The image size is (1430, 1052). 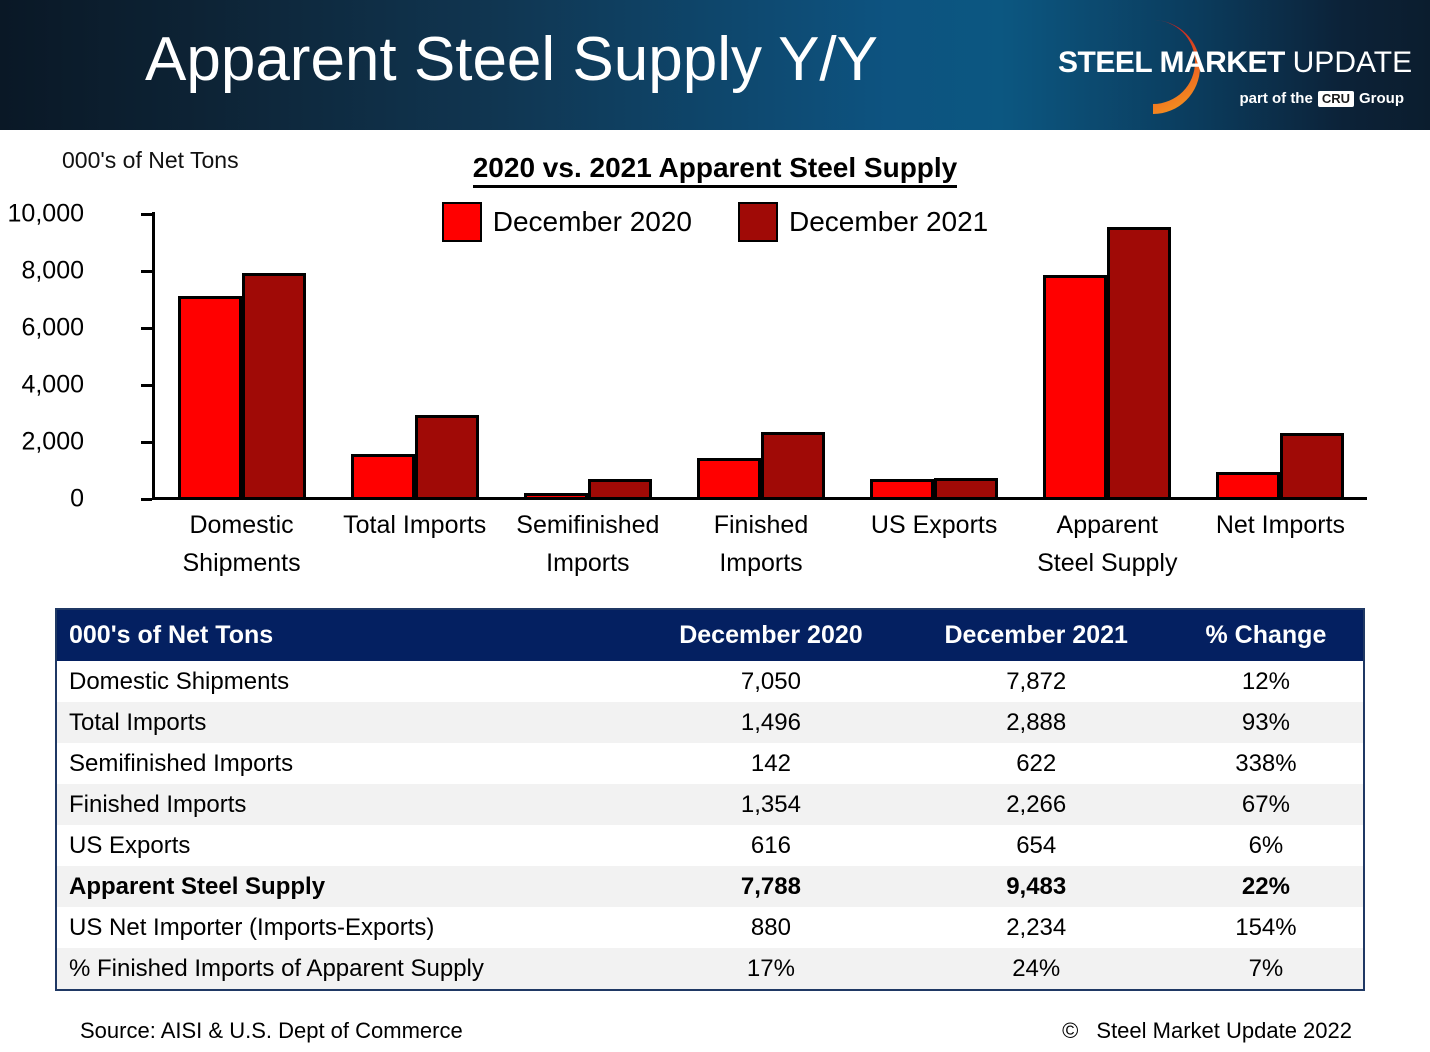 I want to click on table-header-dec2020: December 2020, so click(x=771, y=635).